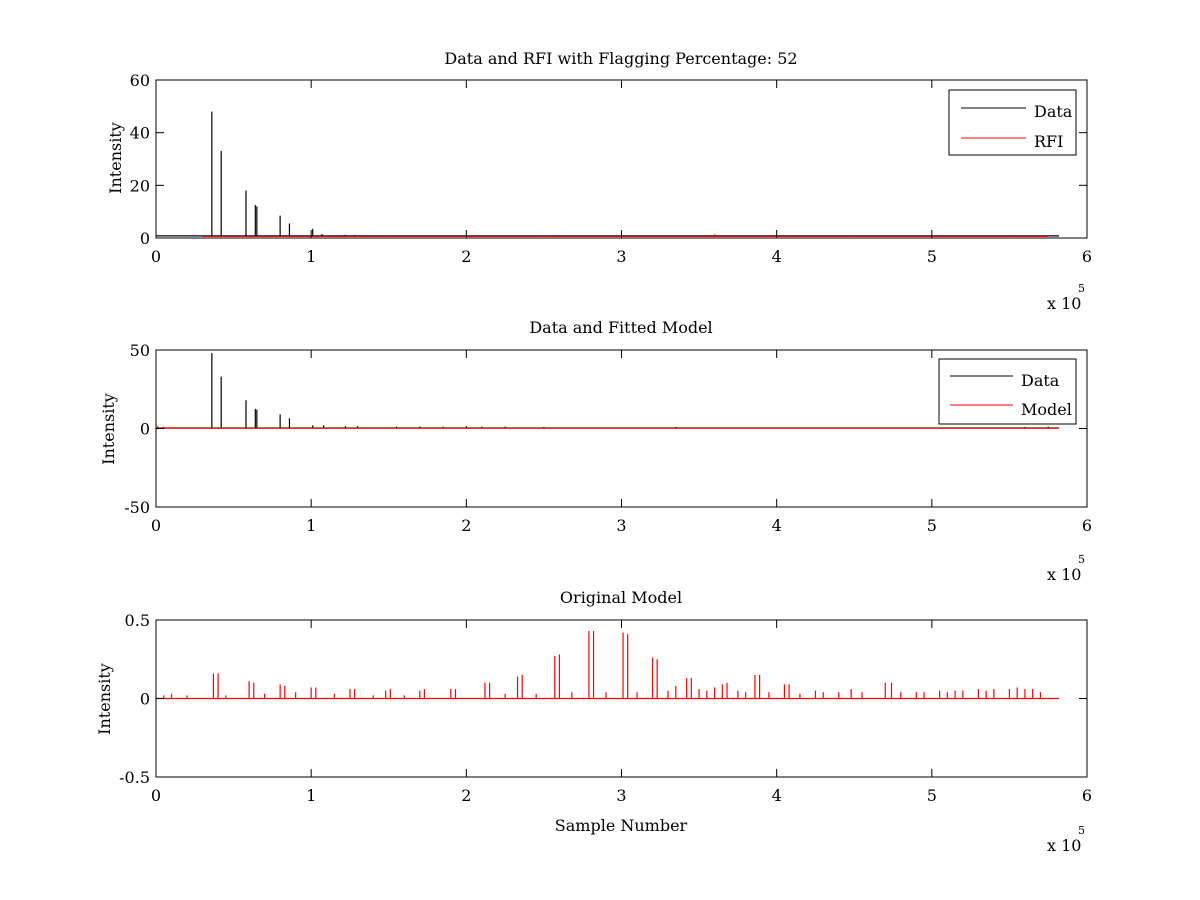 This screenshot has height=900, width=1200. What do you see at coordinates (621, 825) in the screenshot?
I see `panel-3-xlabel: Sample Number` at bounding box center [621, 825].